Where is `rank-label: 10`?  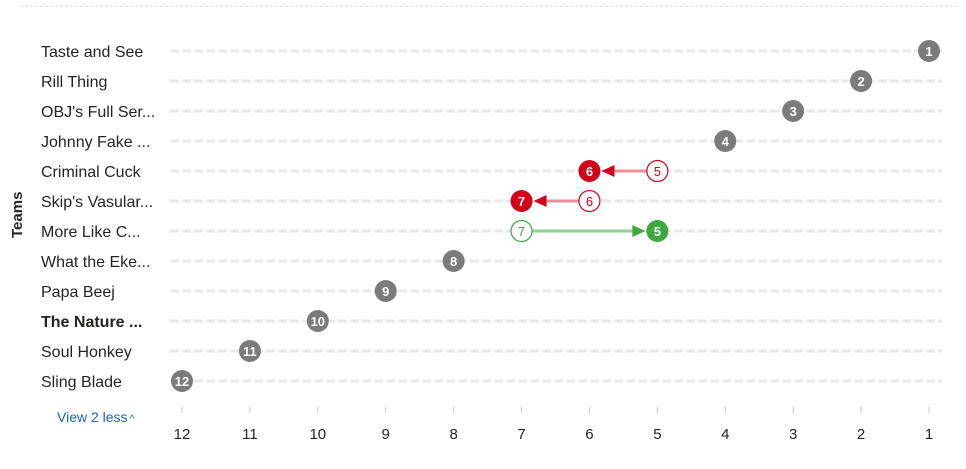 rank-label: 10 is located at coordinates (318, 321).